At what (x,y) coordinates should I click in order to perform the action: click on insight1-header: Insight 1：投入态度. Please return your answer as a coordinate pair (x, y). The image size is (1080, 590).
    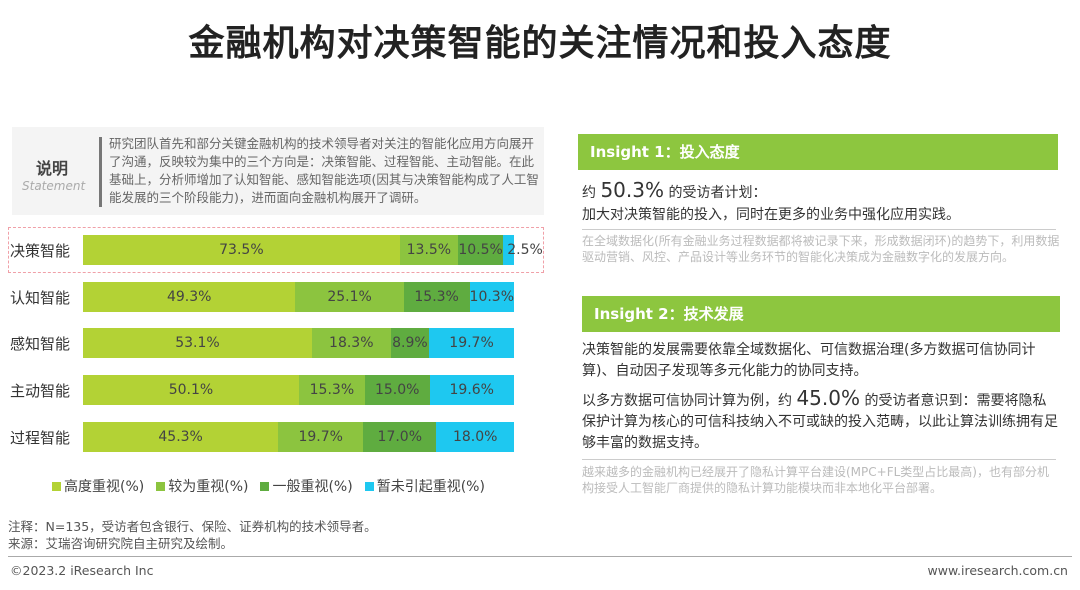
    Looking at the image, I should click on (818, 152).